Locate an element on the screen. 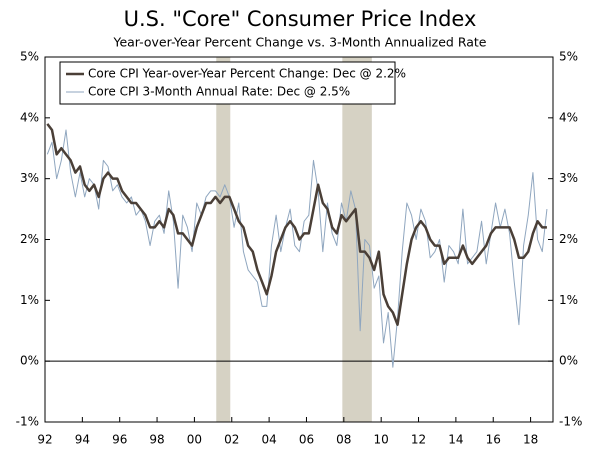  y2-tick-label: 4% is located at coordinates (568, 117).